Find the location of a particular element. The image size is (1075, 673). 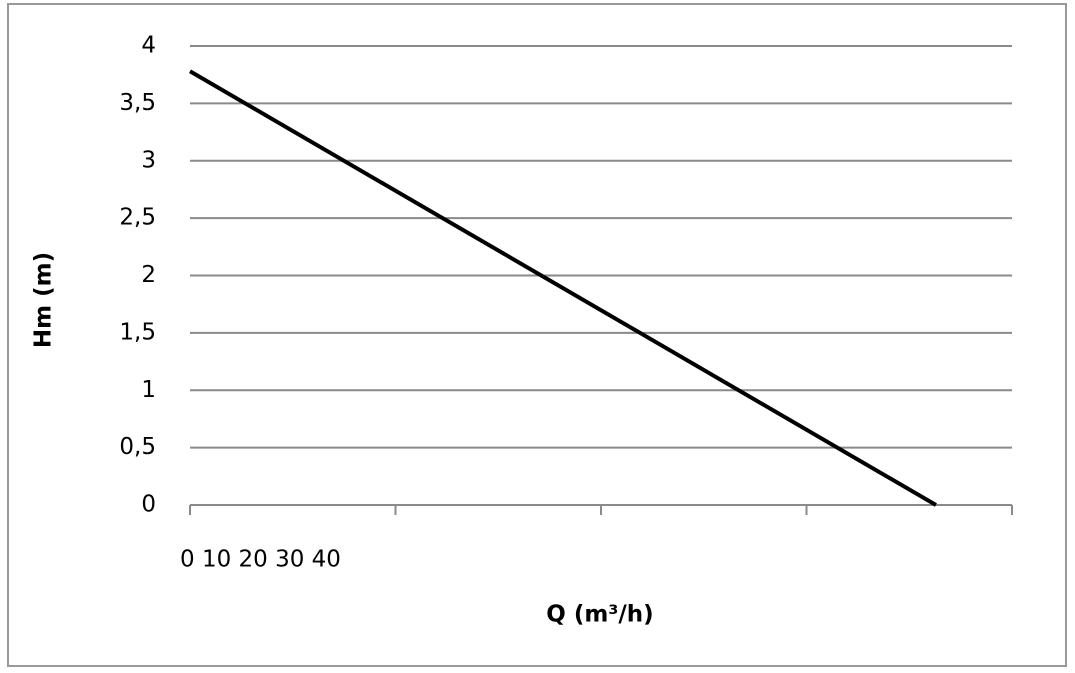

y-tick-label: 2 is located at coordinates (148, 275).